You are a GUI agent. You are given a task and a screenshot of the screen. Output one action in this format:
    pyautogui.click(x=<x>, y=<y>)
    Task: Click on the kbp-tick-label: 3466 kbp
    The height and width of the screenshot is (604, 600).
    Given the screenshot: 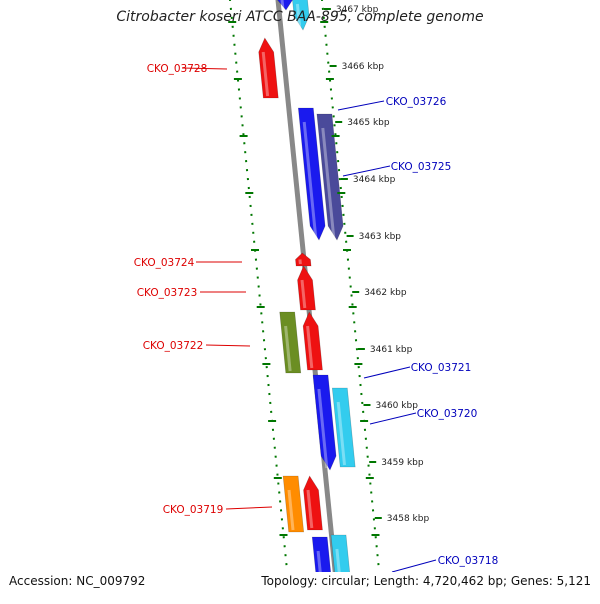 What is the action you would take?
    pyautogui.click(x=363, y=67)
    